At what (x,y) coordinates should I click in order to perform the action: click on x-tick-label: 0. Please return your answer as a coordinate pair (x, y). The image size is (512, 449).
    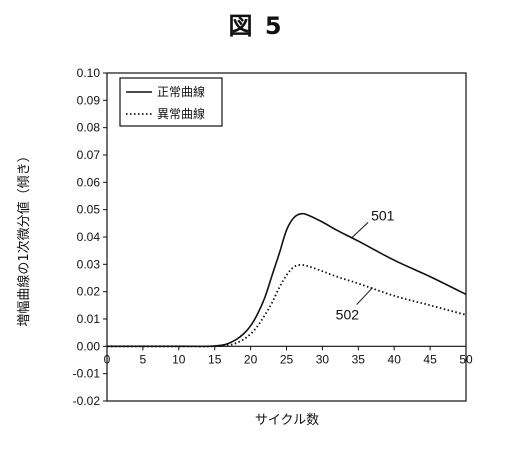
    Looking at the image, I should click on (107, 359).